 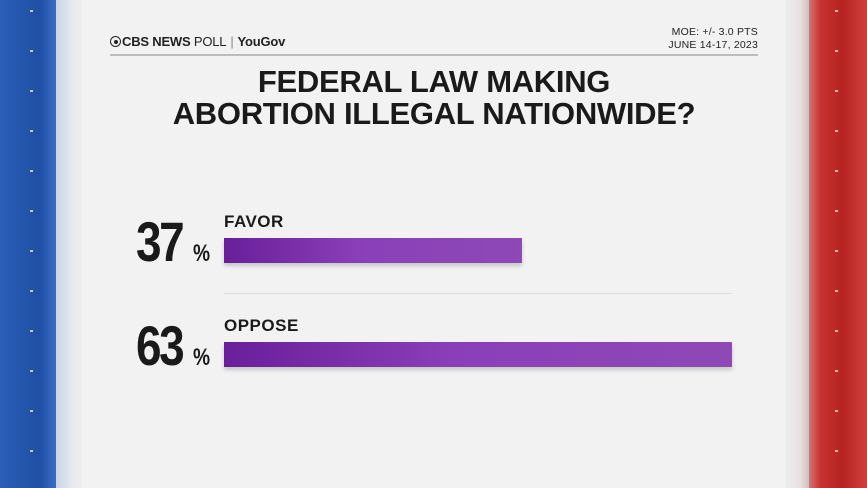 What do you see at coordinates (115, 41) in the screenshot?
I see `cbs-eye-icon` at bounding box center [115, 41].